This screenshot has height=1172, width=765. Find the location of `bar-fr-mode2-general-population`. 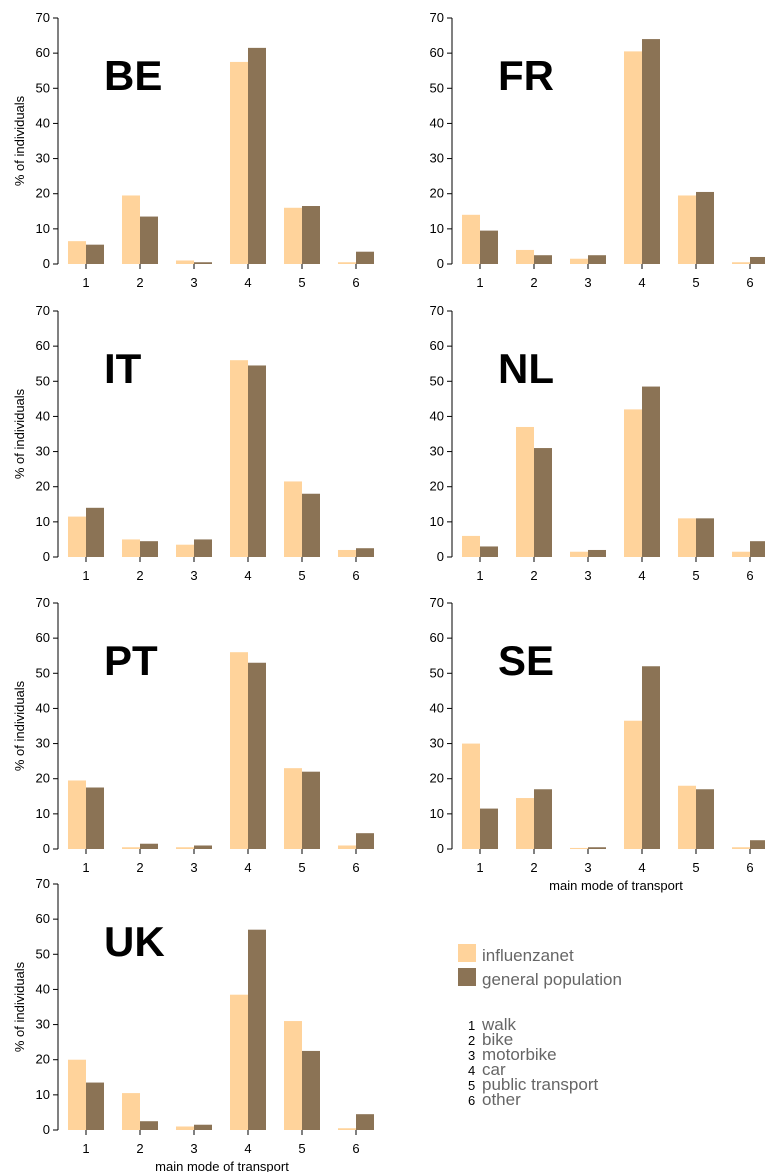

bar-fr-mode2-general-population is located at coordinates (543, 259).